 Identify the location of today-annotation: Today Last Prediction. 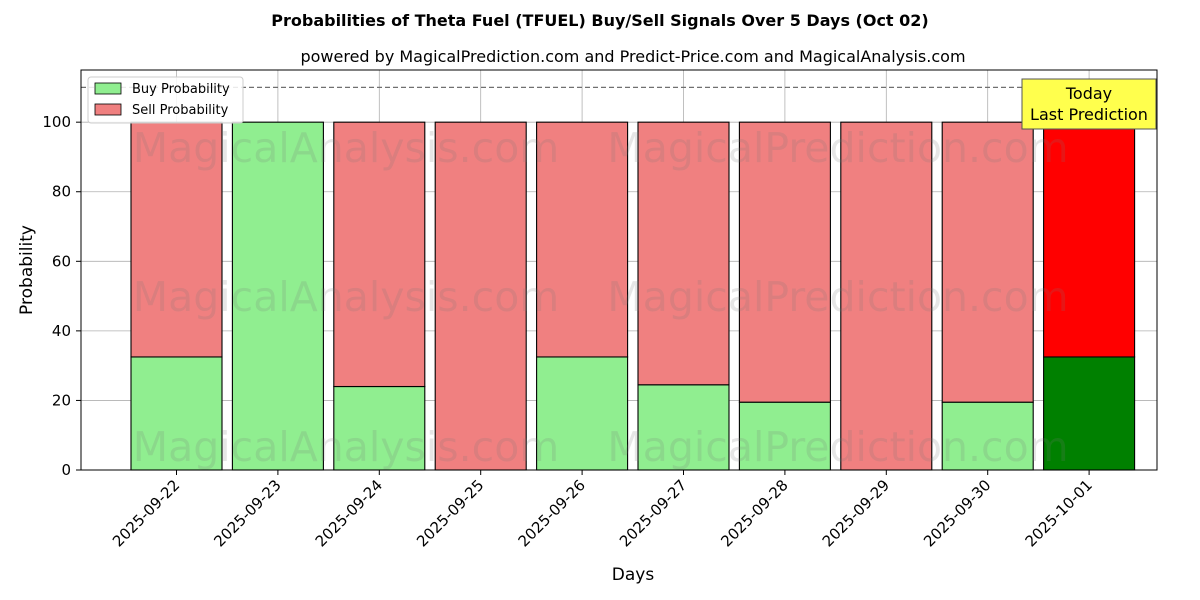
(1089, 104).